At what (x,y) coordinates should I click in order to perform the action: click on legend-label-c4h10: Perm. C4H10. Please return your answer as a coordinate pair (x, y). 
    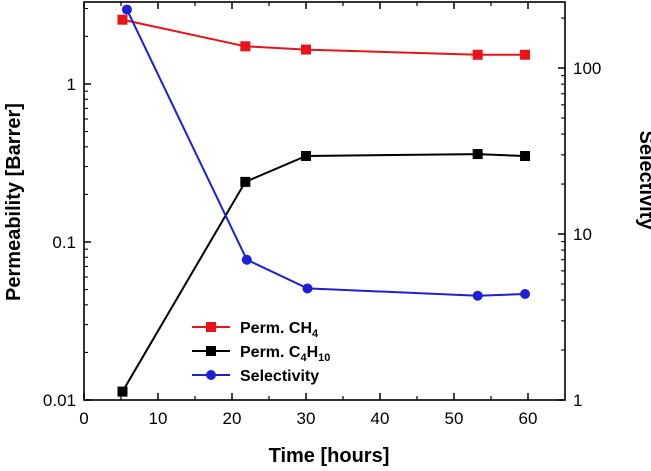
    Looking at the image, I should click on (285, 354).